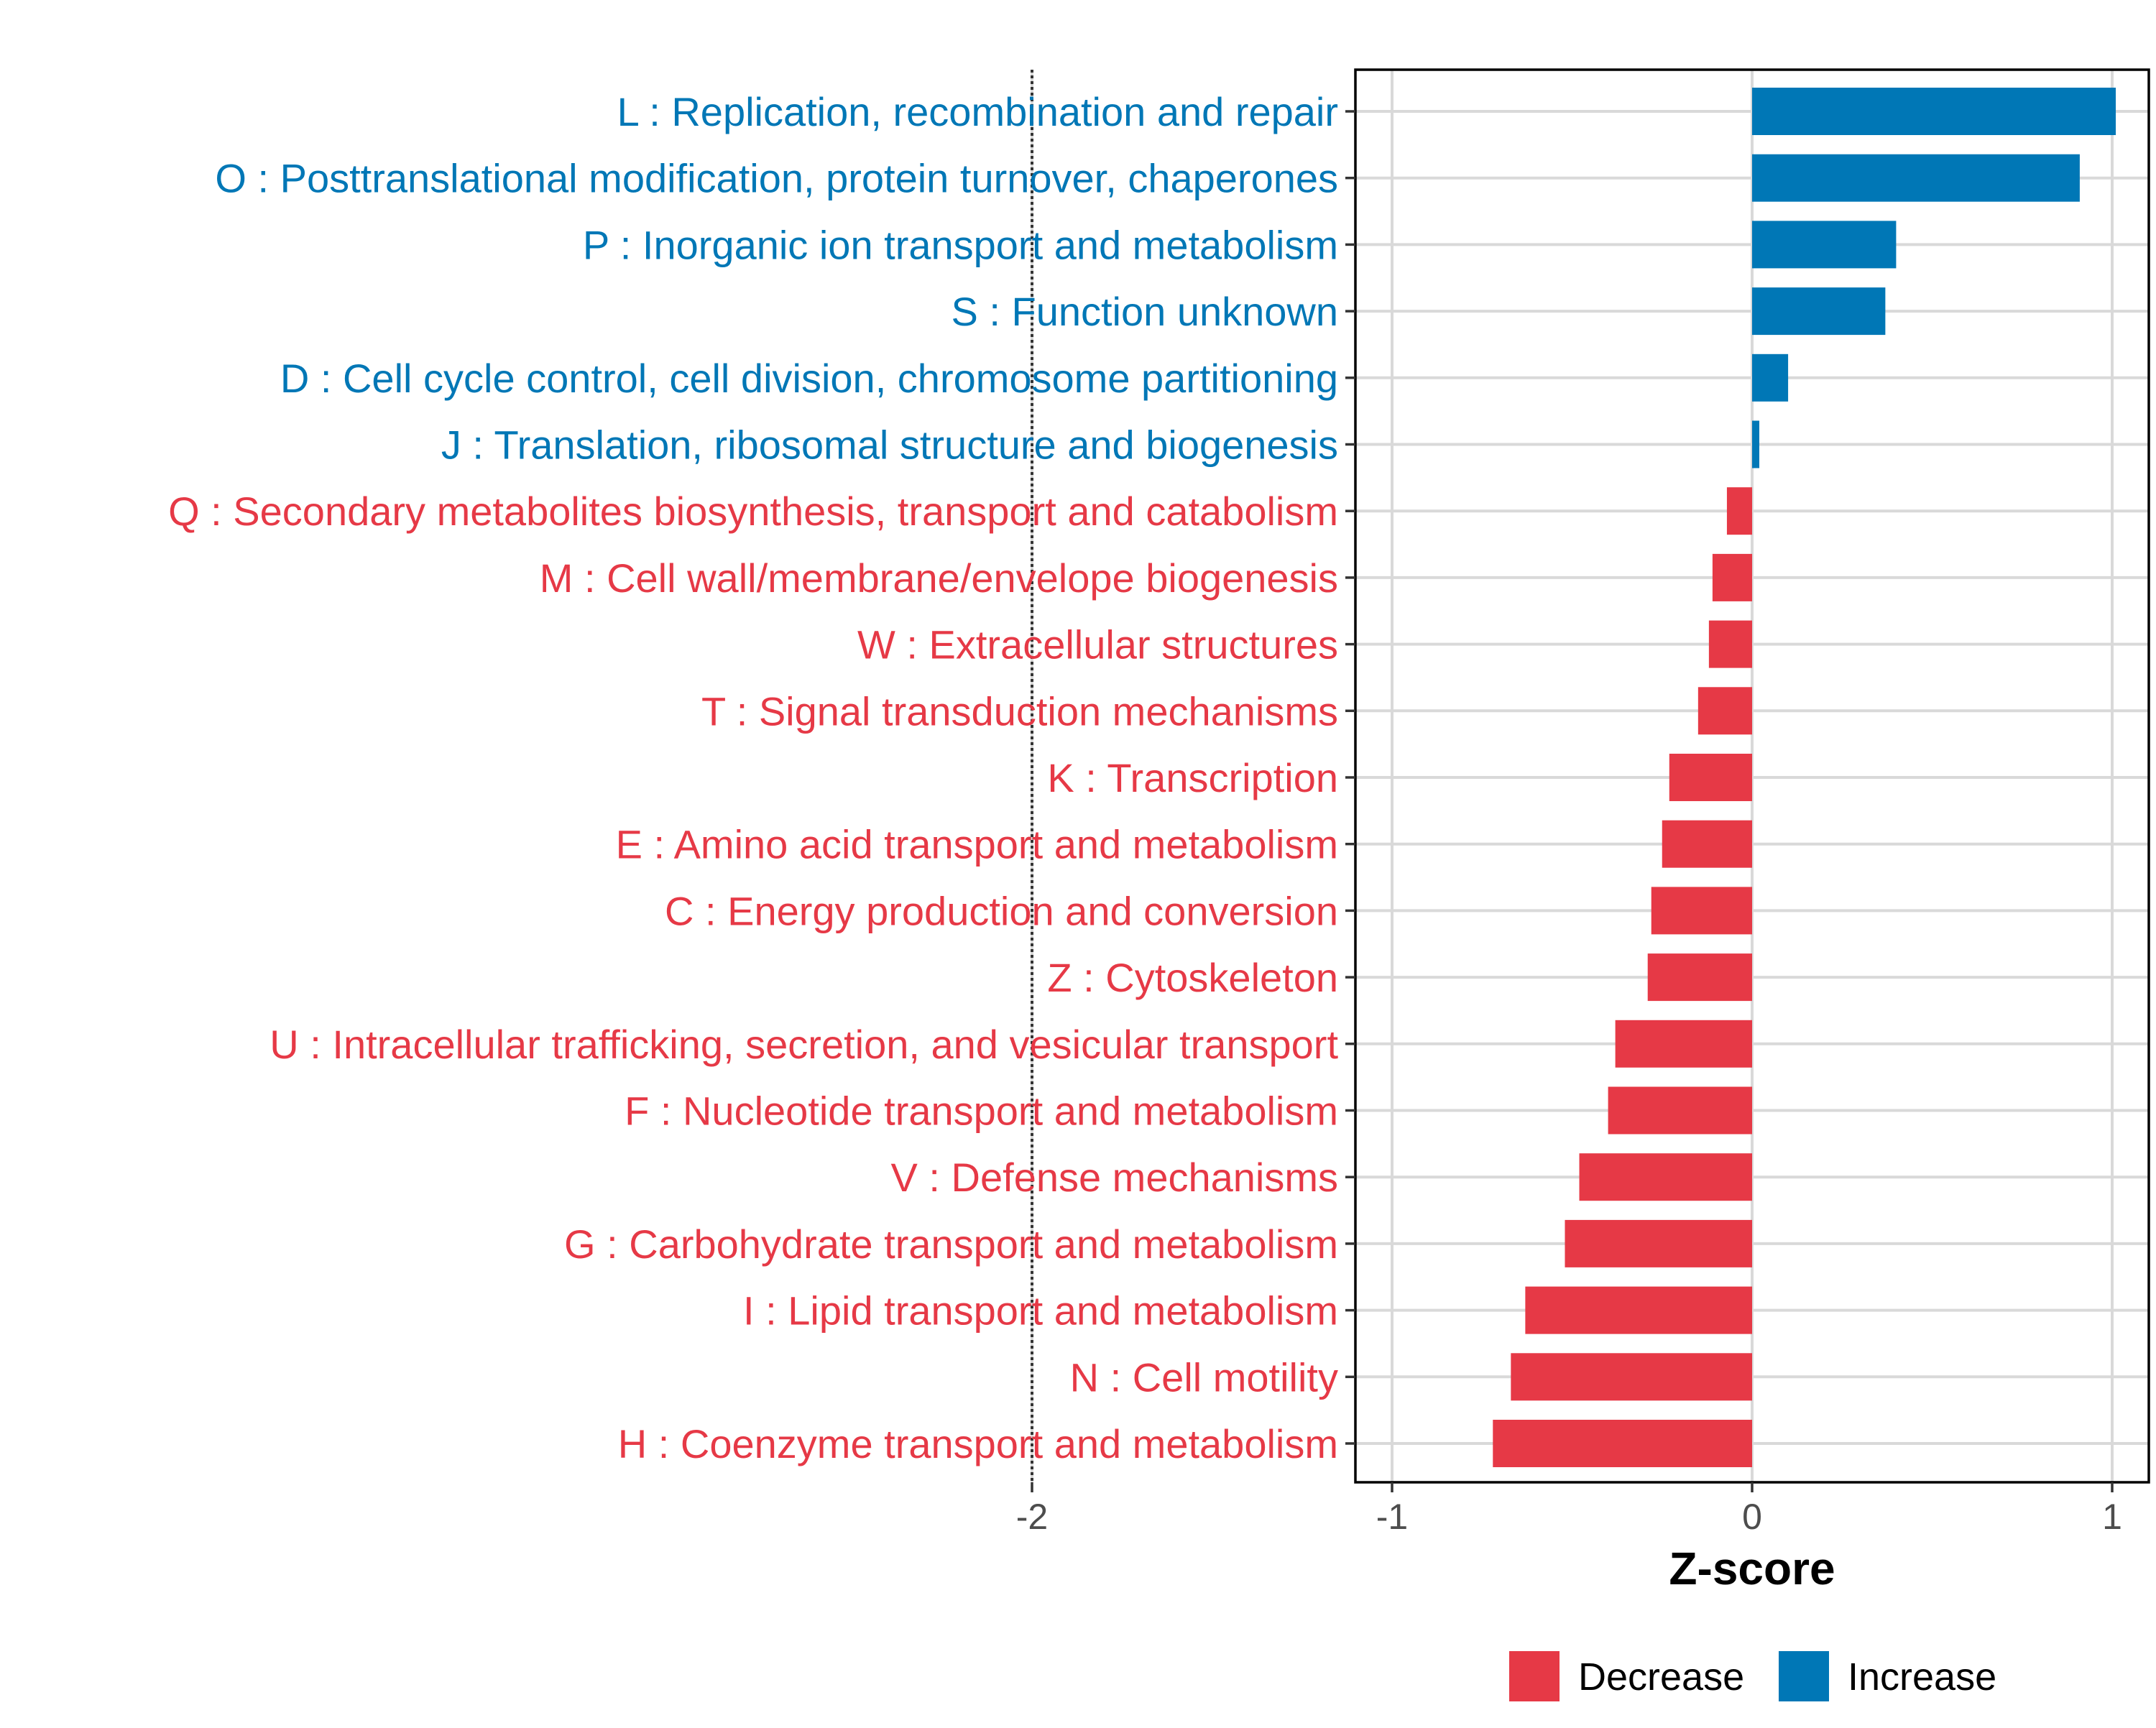  What do you see at coordinates (1204, 1377) in the screenshot?
I see `category-label: N : Cell motility` at bounding box center [1204, 1377].